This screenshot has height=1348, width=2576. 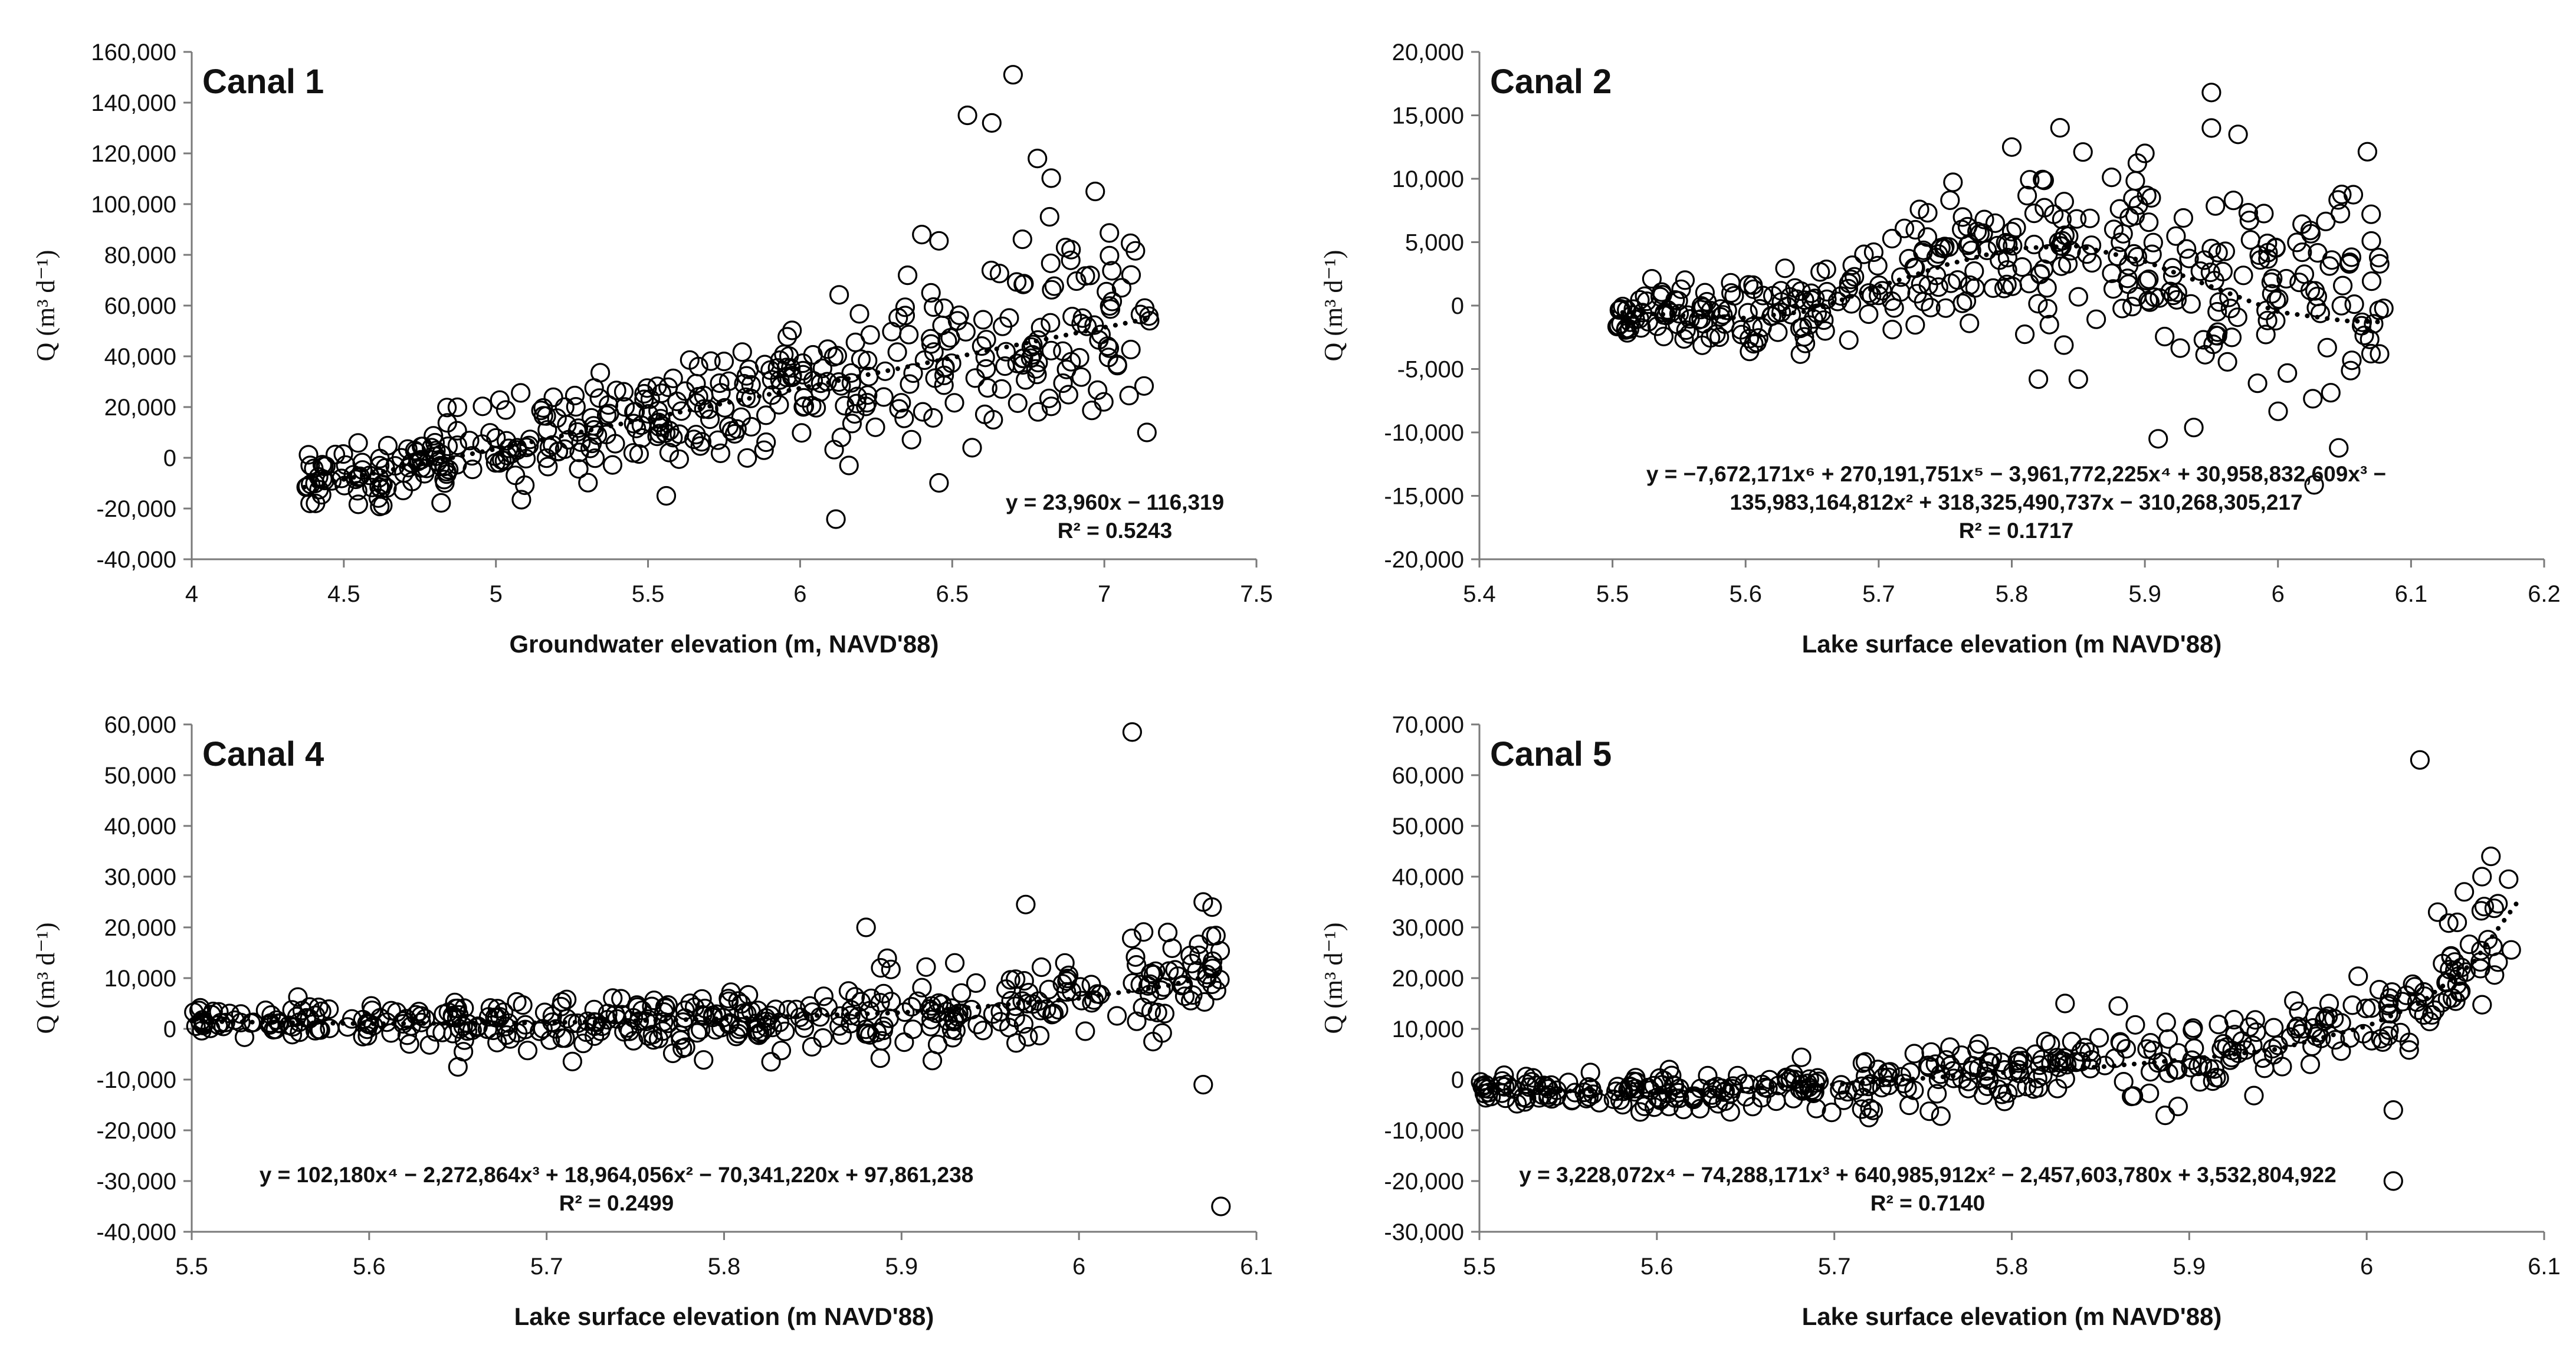 I want to click on x-tick-label: 5.7, so click(x=1878, y=594).